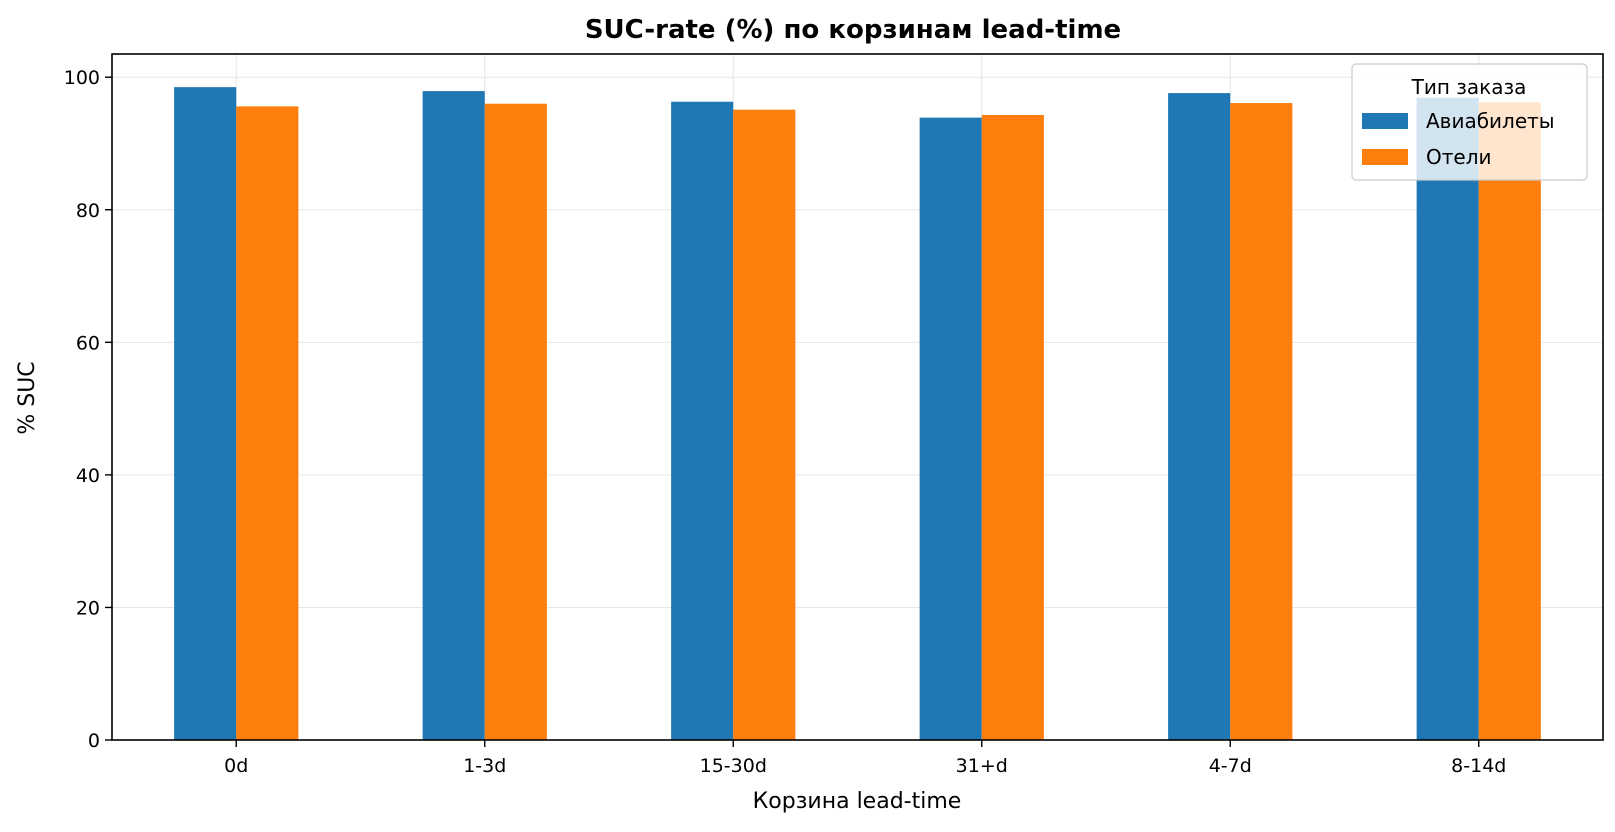 Image resolution: width=1615 pixels, height=832 pixels. Describe the element at coordinates (205, 414) in the screenshot. I see `bar-avia-0d` at that location.